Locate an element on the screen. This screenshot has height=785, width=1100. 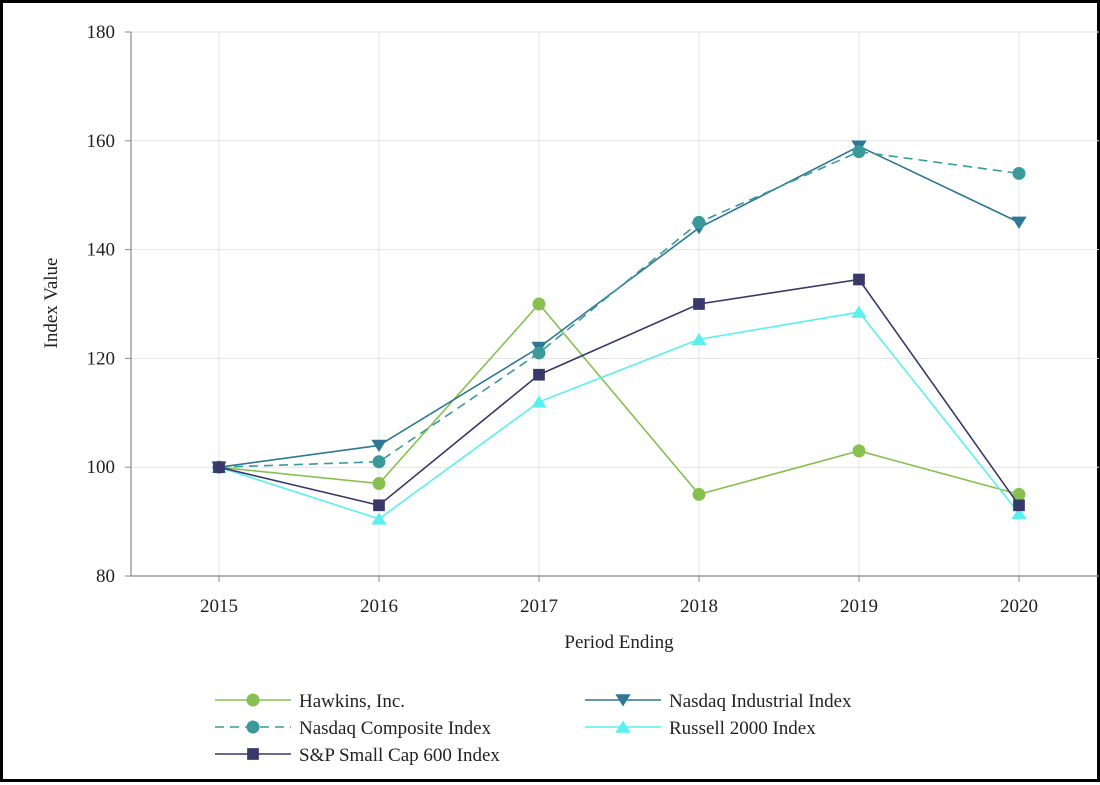
x-tick-labels: 2015 2016 2017 2018 2019 2020 is located at coordinates (619, 596).